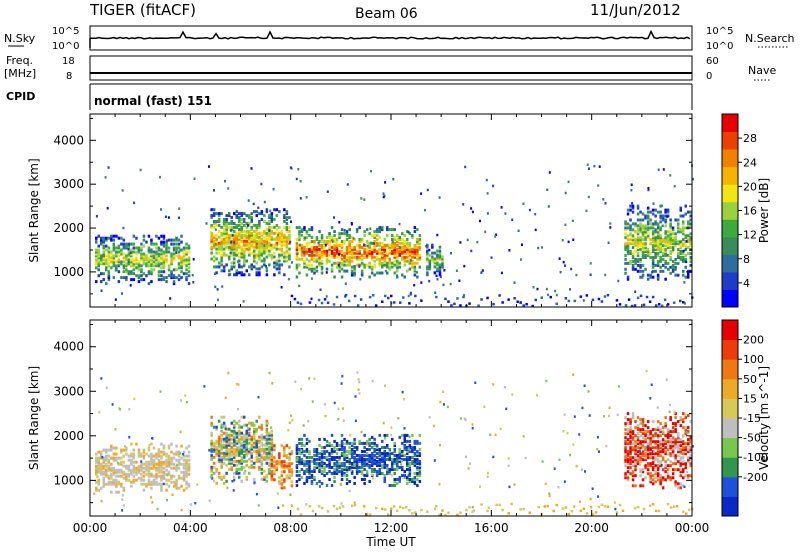 This screenshot has width=800, height=554. What do you see at coordinates (390, 68) in the screenshot?
I see `freq-panel: Freq. [MHz] 18 8 60 0 Nave` at bounding box center [390, 68].